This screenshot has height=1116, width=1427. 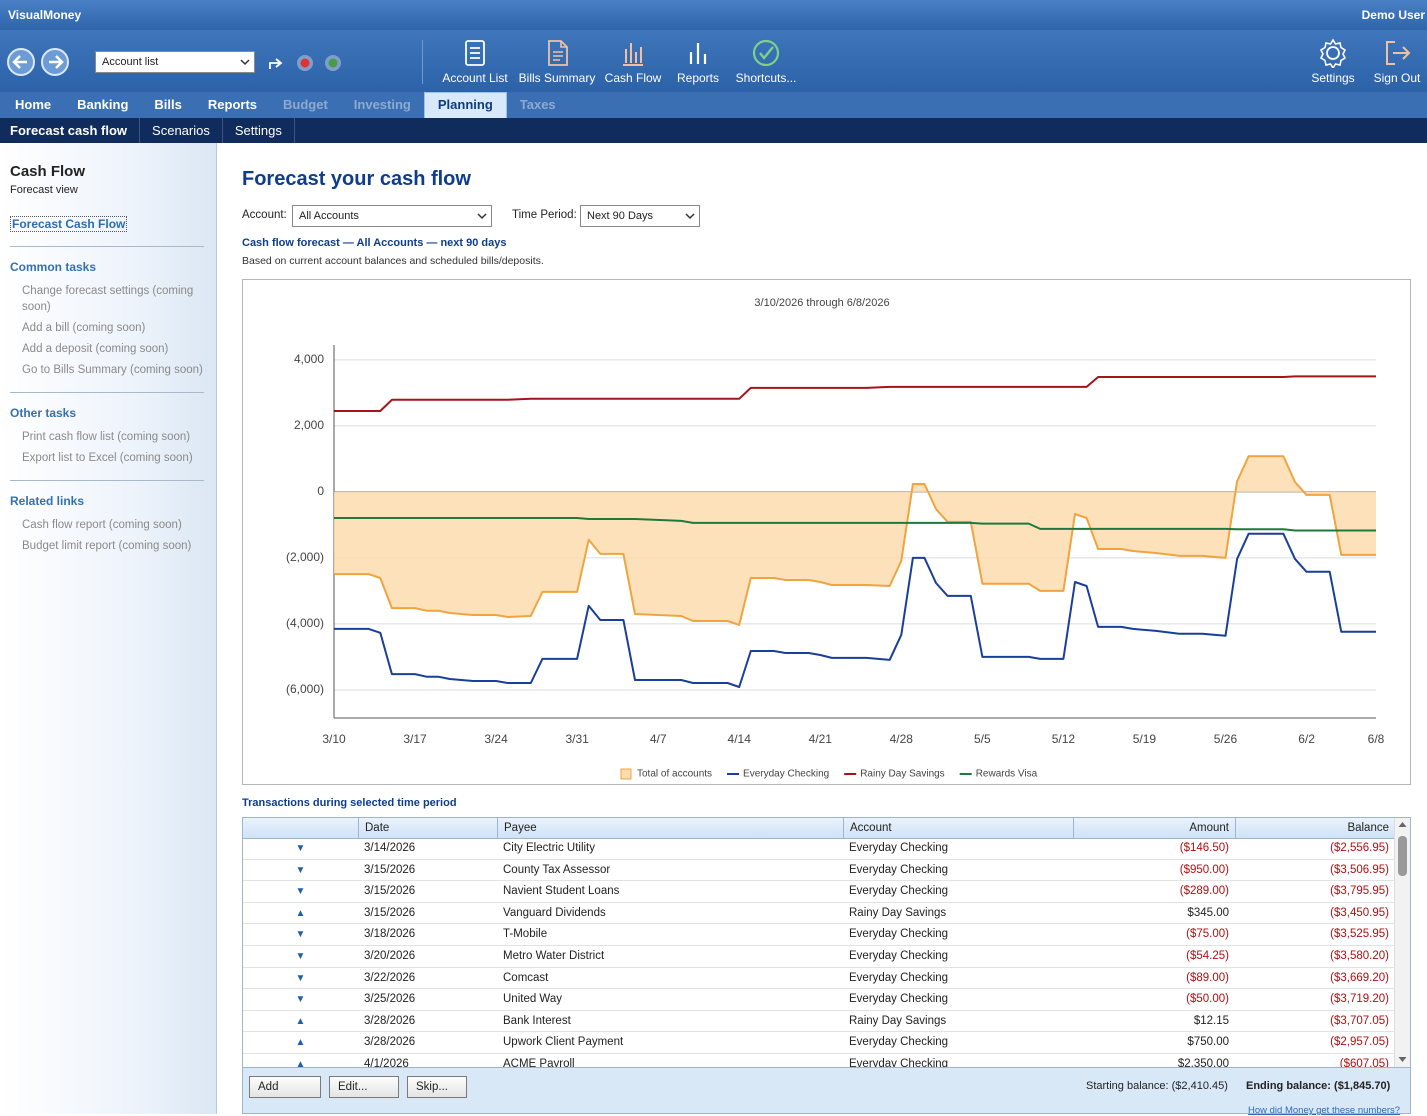 I want to click on x-tick-label: 3/31, so click(x=577, y=739).